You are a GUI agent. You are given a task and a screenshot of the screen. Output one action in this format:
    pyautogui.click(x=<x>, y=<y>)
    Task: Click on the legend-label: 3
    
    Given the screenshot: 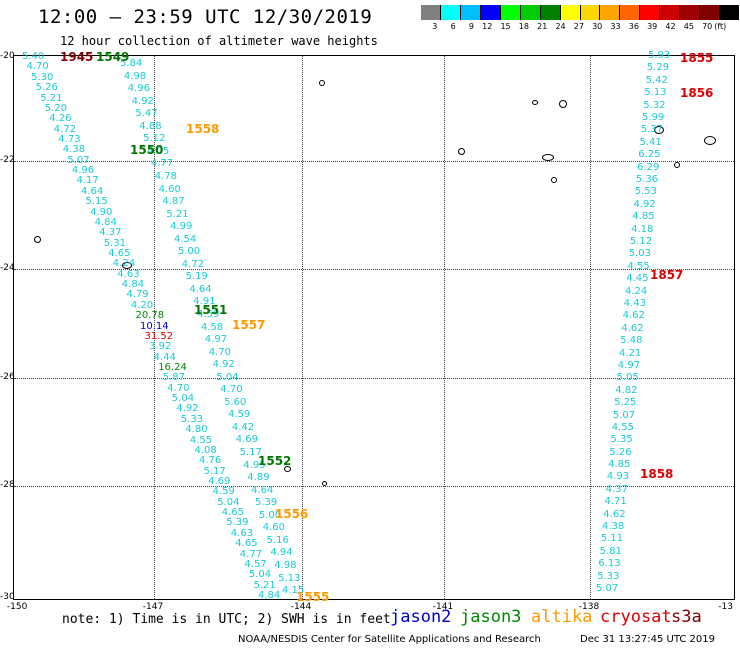 What is the action you would take?
    pyautogui.click(x=435, y=26)
    